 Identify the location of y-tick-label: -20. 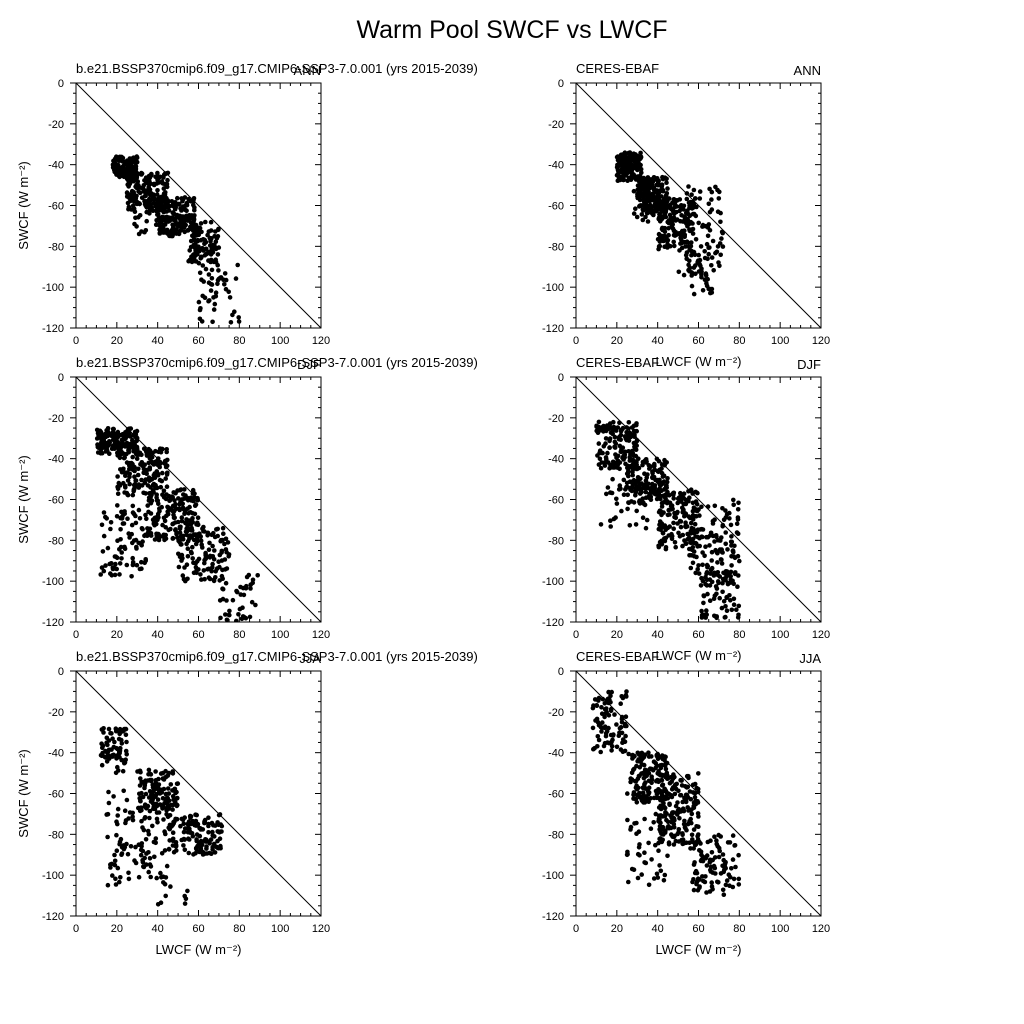
(56, 419).